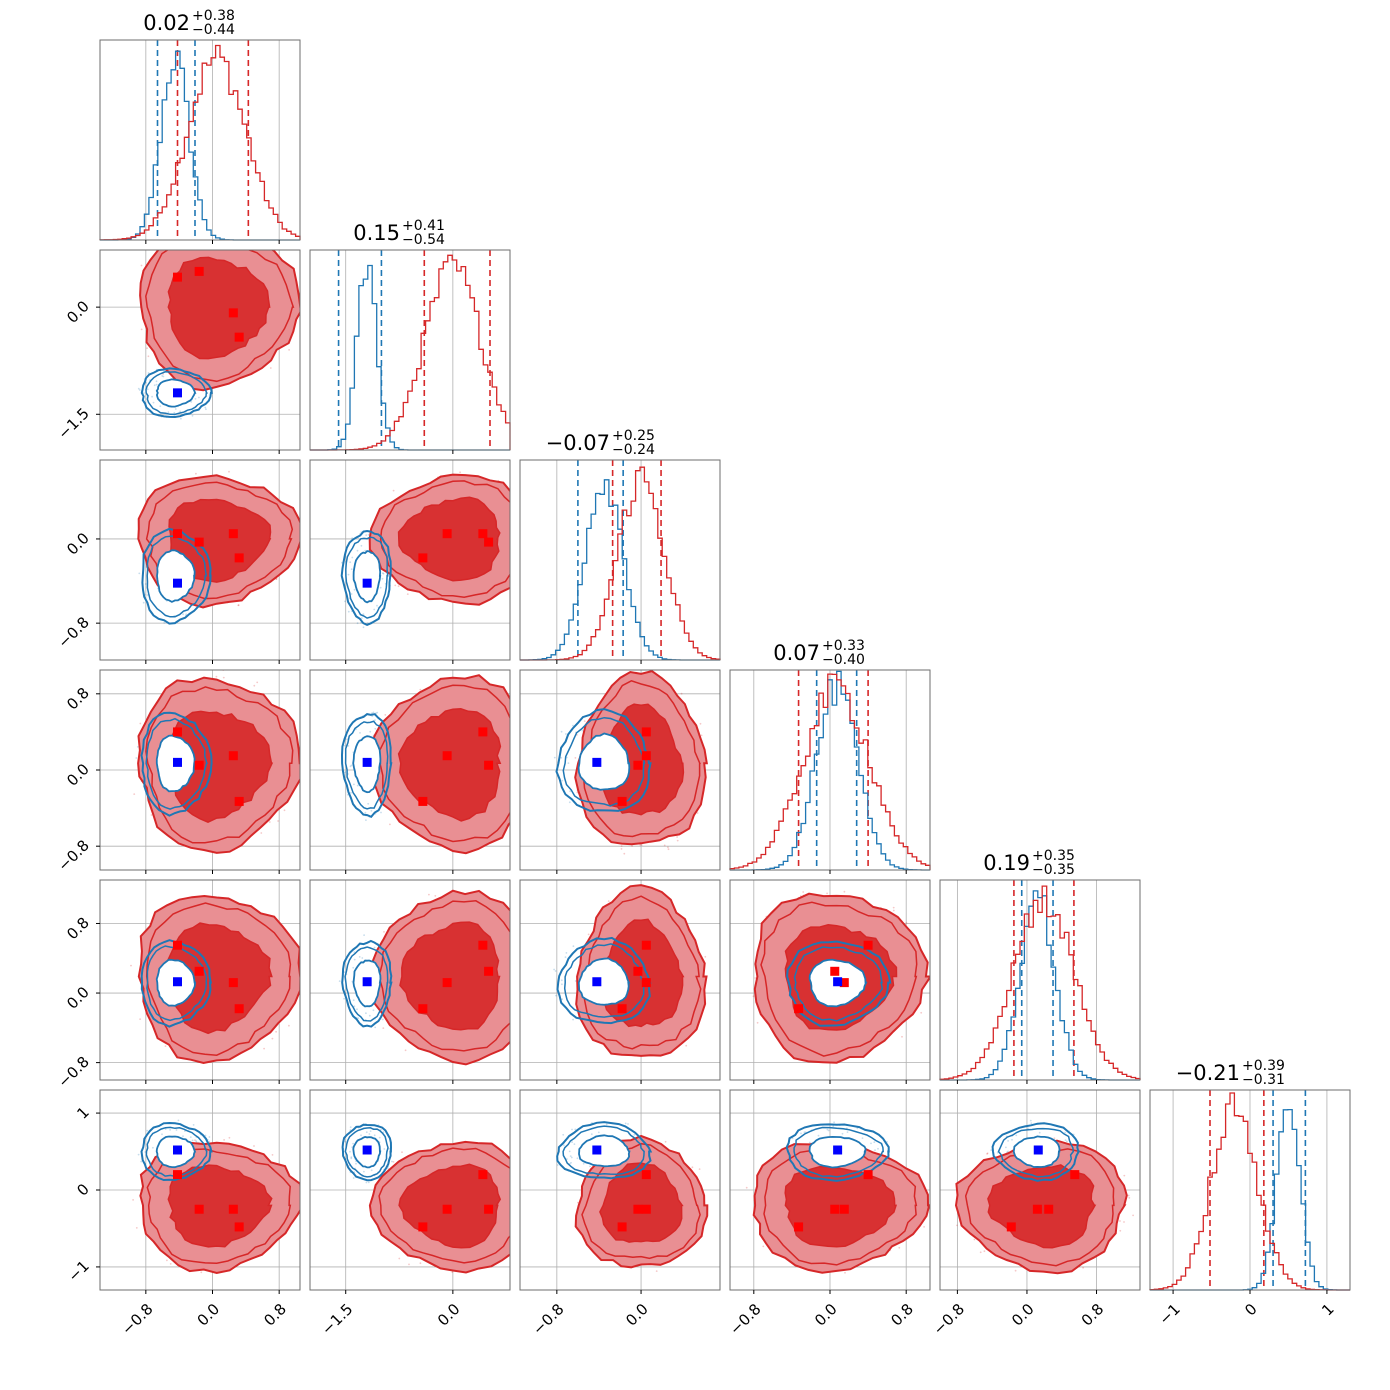 The height and width of the screenshot is (1390, 1390). I want to click on panel-frame, so click(1040, 1190).